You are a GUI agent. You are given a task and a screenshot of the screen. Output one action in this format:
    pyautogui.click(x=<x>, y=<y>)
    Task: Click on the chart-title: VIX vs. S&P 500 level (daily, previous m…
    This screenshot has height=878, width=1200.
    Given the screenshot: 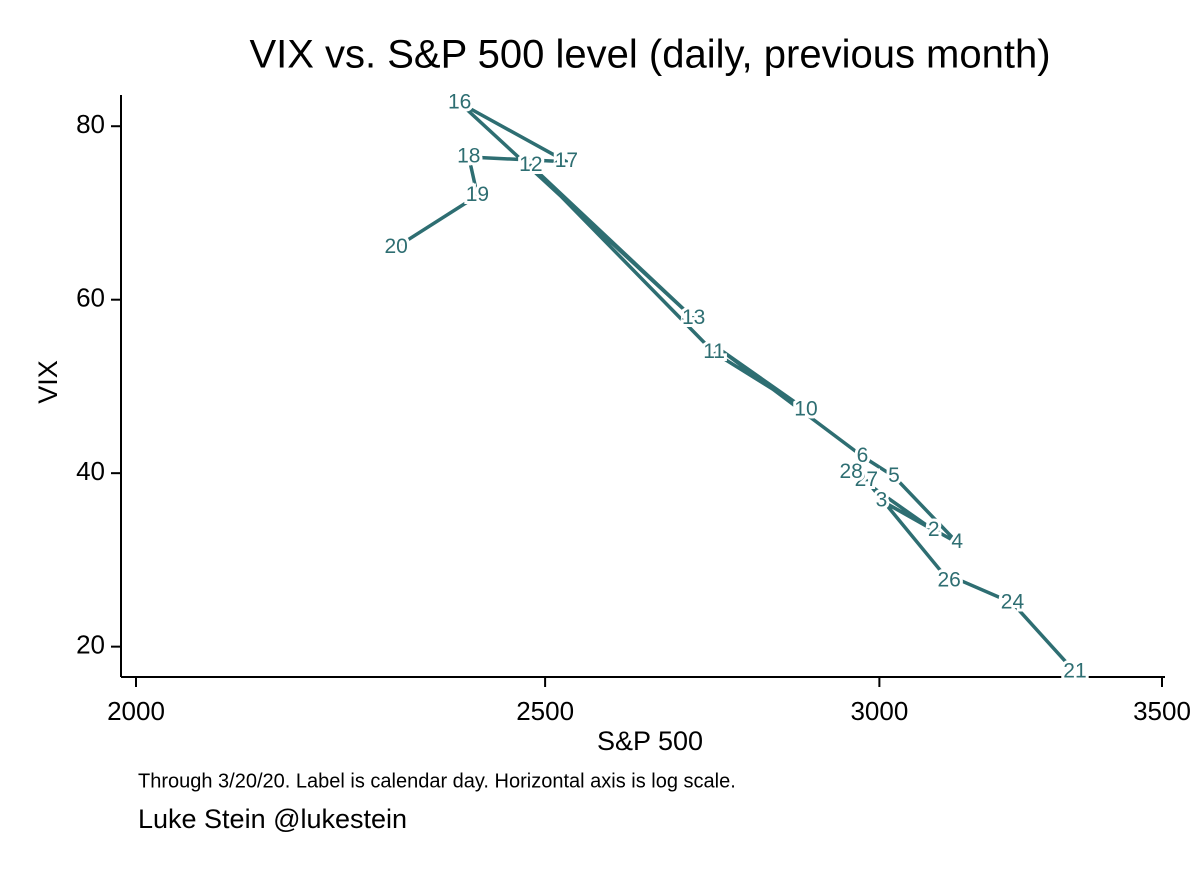 What is the action you would take?
    pyautogui.click(x=649, y=55)
    